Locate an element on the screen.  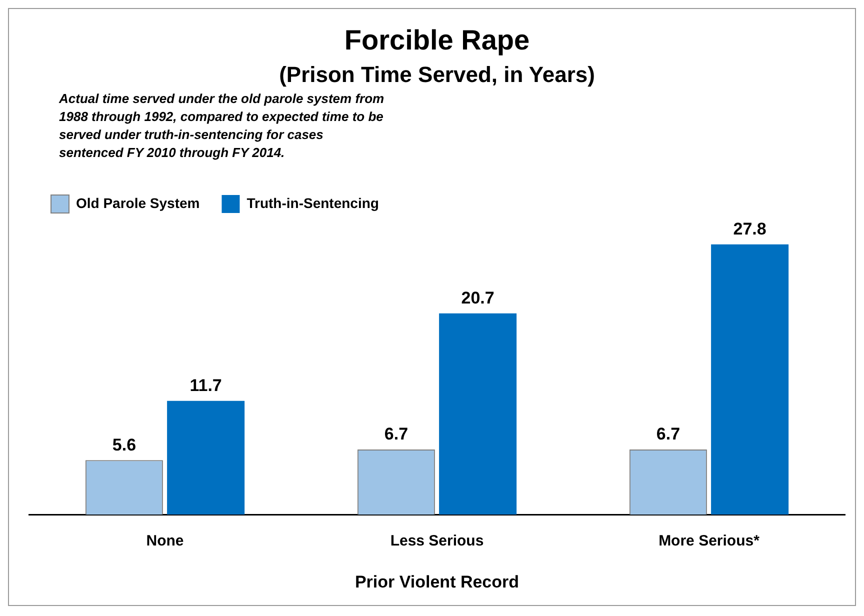
chart-title: Forcible Rape is located at coordinates (437, 40).